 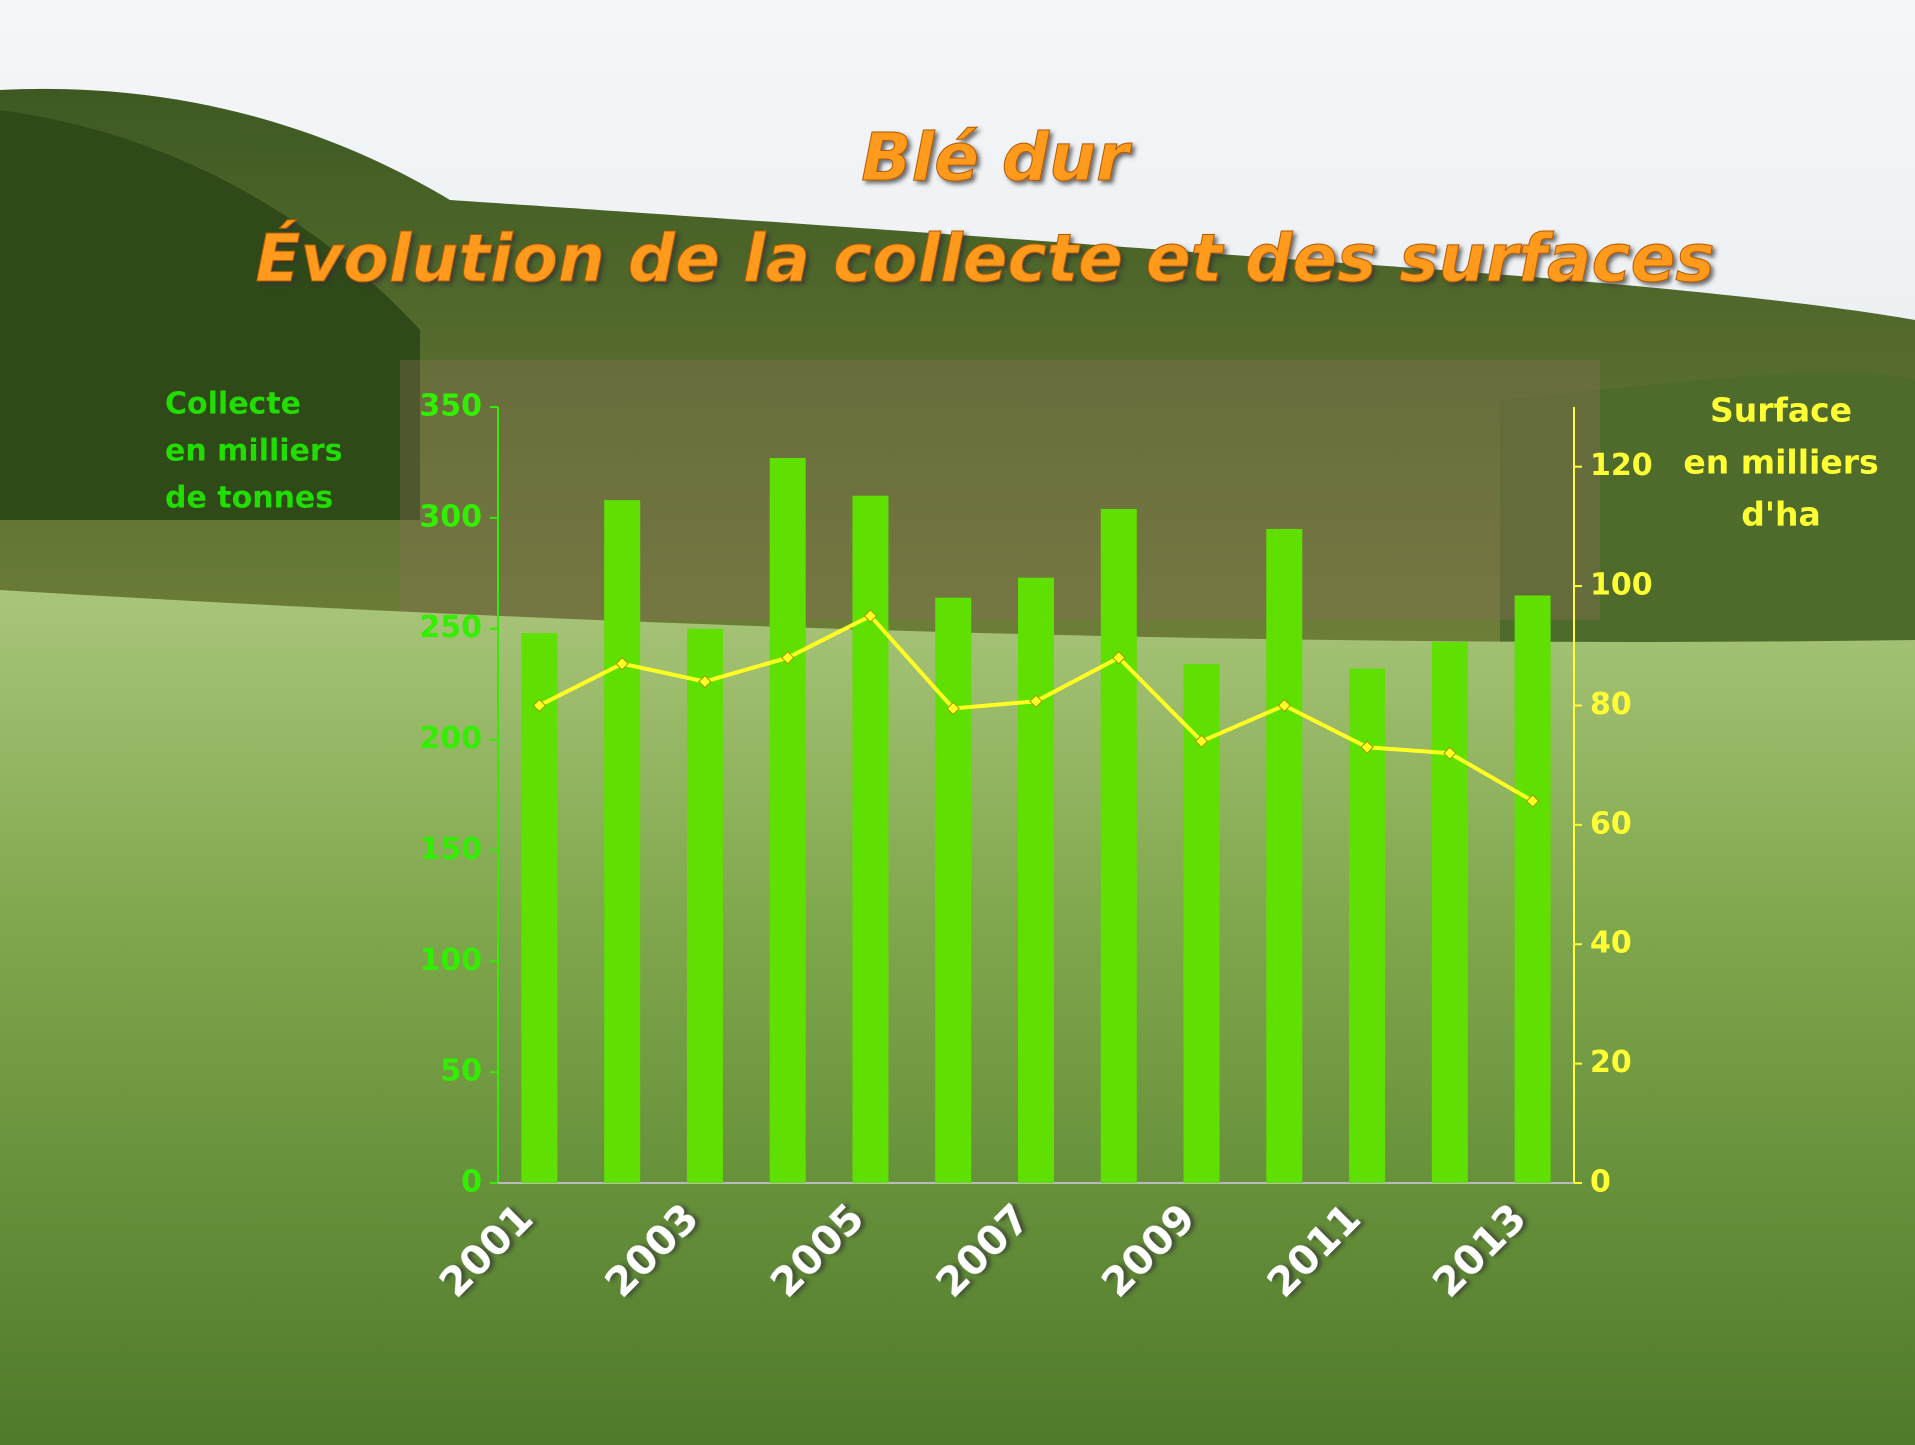 I want to click on chart-title: Blé dur, so click(x=996, y=157).